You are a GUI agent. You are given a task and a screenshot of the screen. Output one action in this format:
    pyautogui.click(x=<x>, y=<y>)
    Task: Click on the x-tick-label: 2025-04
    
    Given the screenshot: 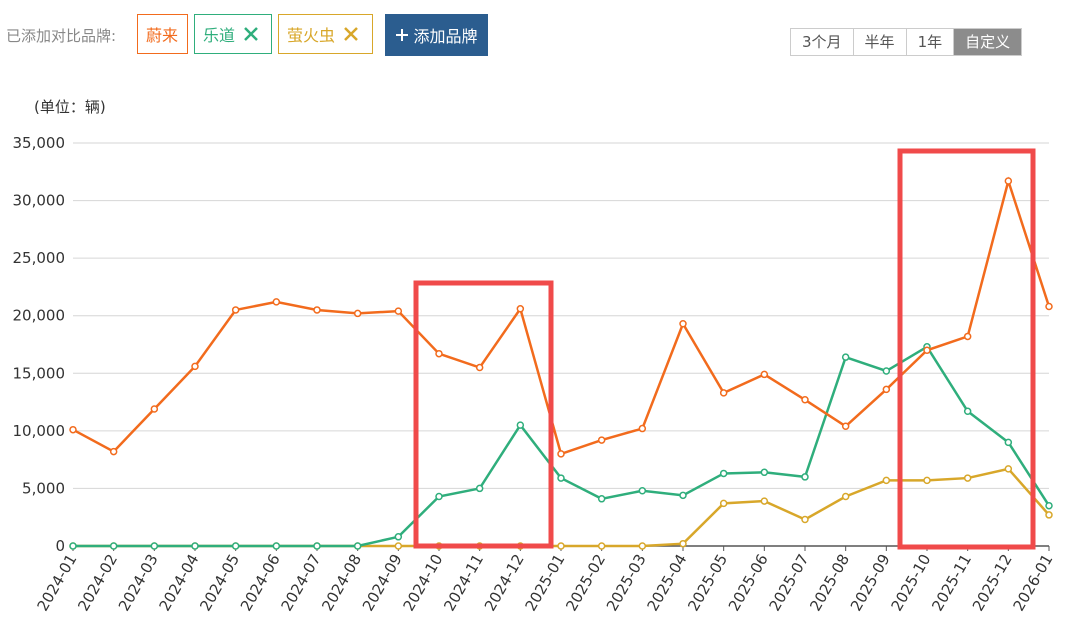 What is the action you would take?
    pyautogui.click(x=667, y=582)
    